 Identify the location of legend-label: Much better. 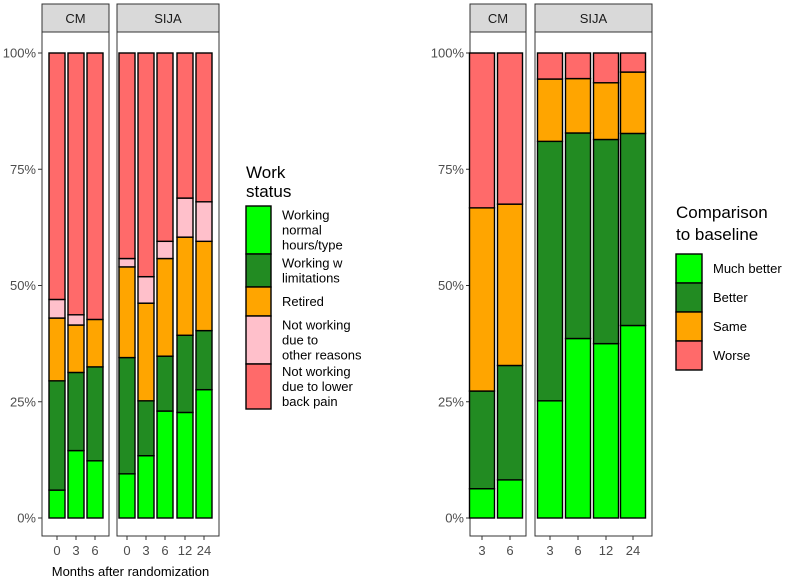
(747, 268).